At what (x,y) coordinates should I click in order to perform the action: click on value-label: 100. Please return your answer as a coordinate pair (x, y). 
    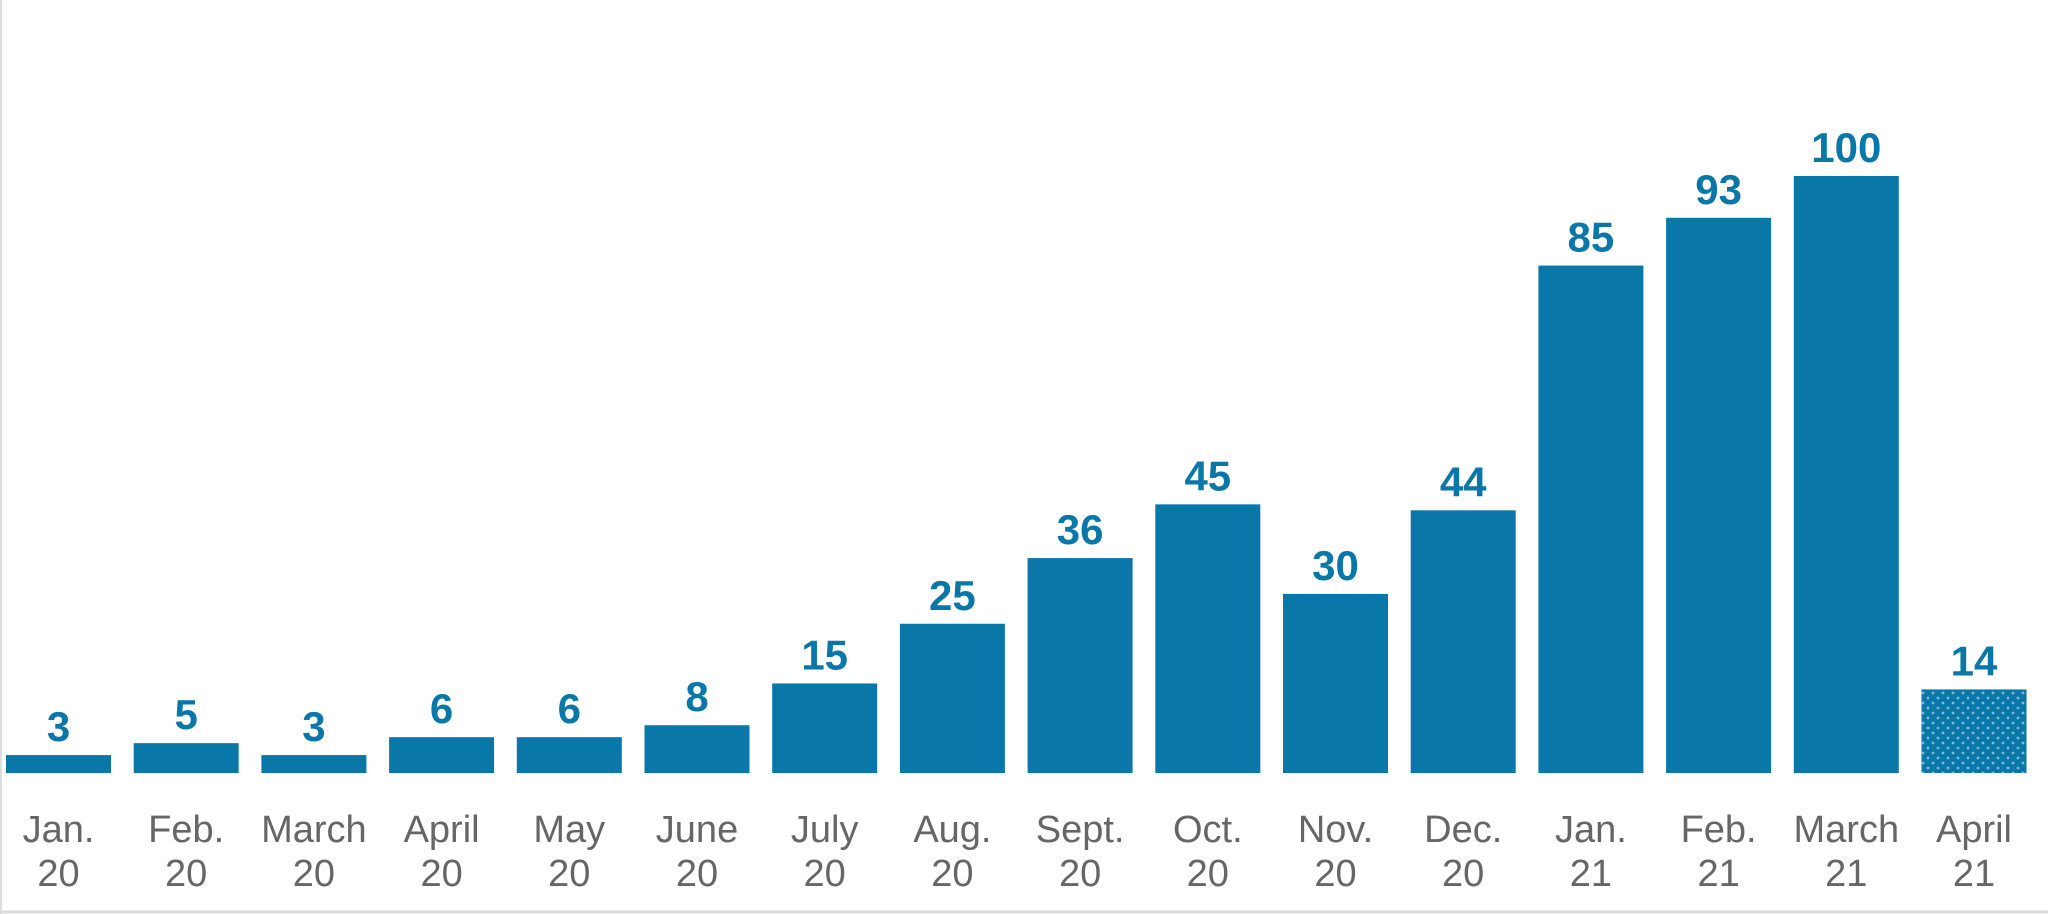
    Looking at the image, I should click on (1846, 147).